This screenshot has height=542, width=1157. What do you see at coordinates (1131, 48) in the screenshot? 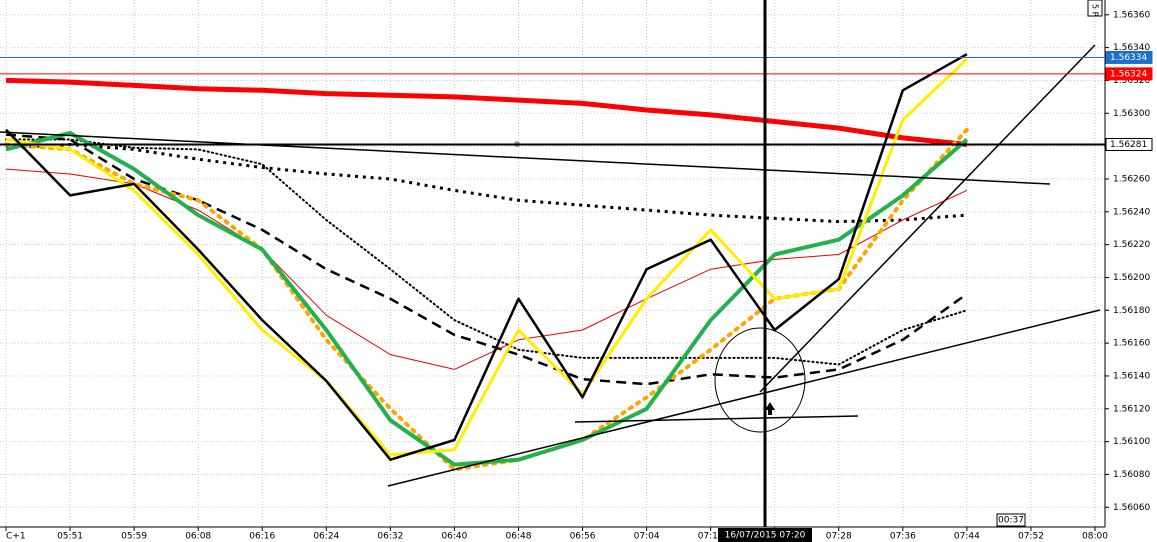
I see `y-tick-label: 1.56340` at bounding box center [1131, 48].